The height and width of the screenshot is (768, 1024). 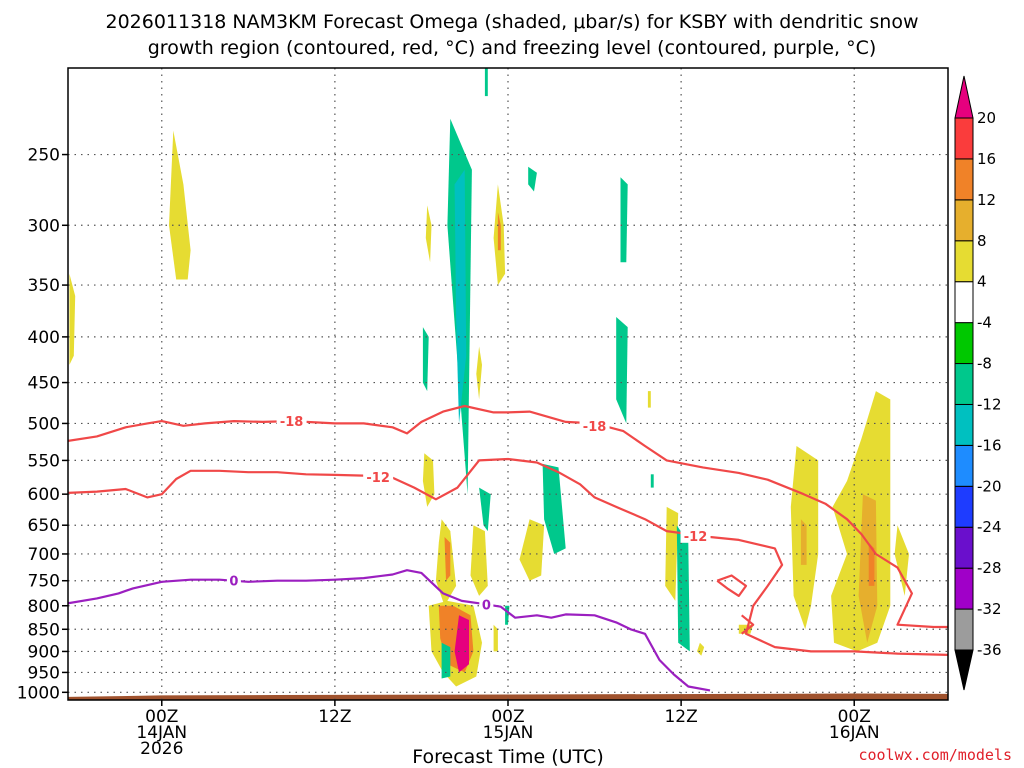 What do you see at coordinates (984, 323) in the screenshot?
I see `colorbar-level-label: -4` at bounding box center [984, 323].